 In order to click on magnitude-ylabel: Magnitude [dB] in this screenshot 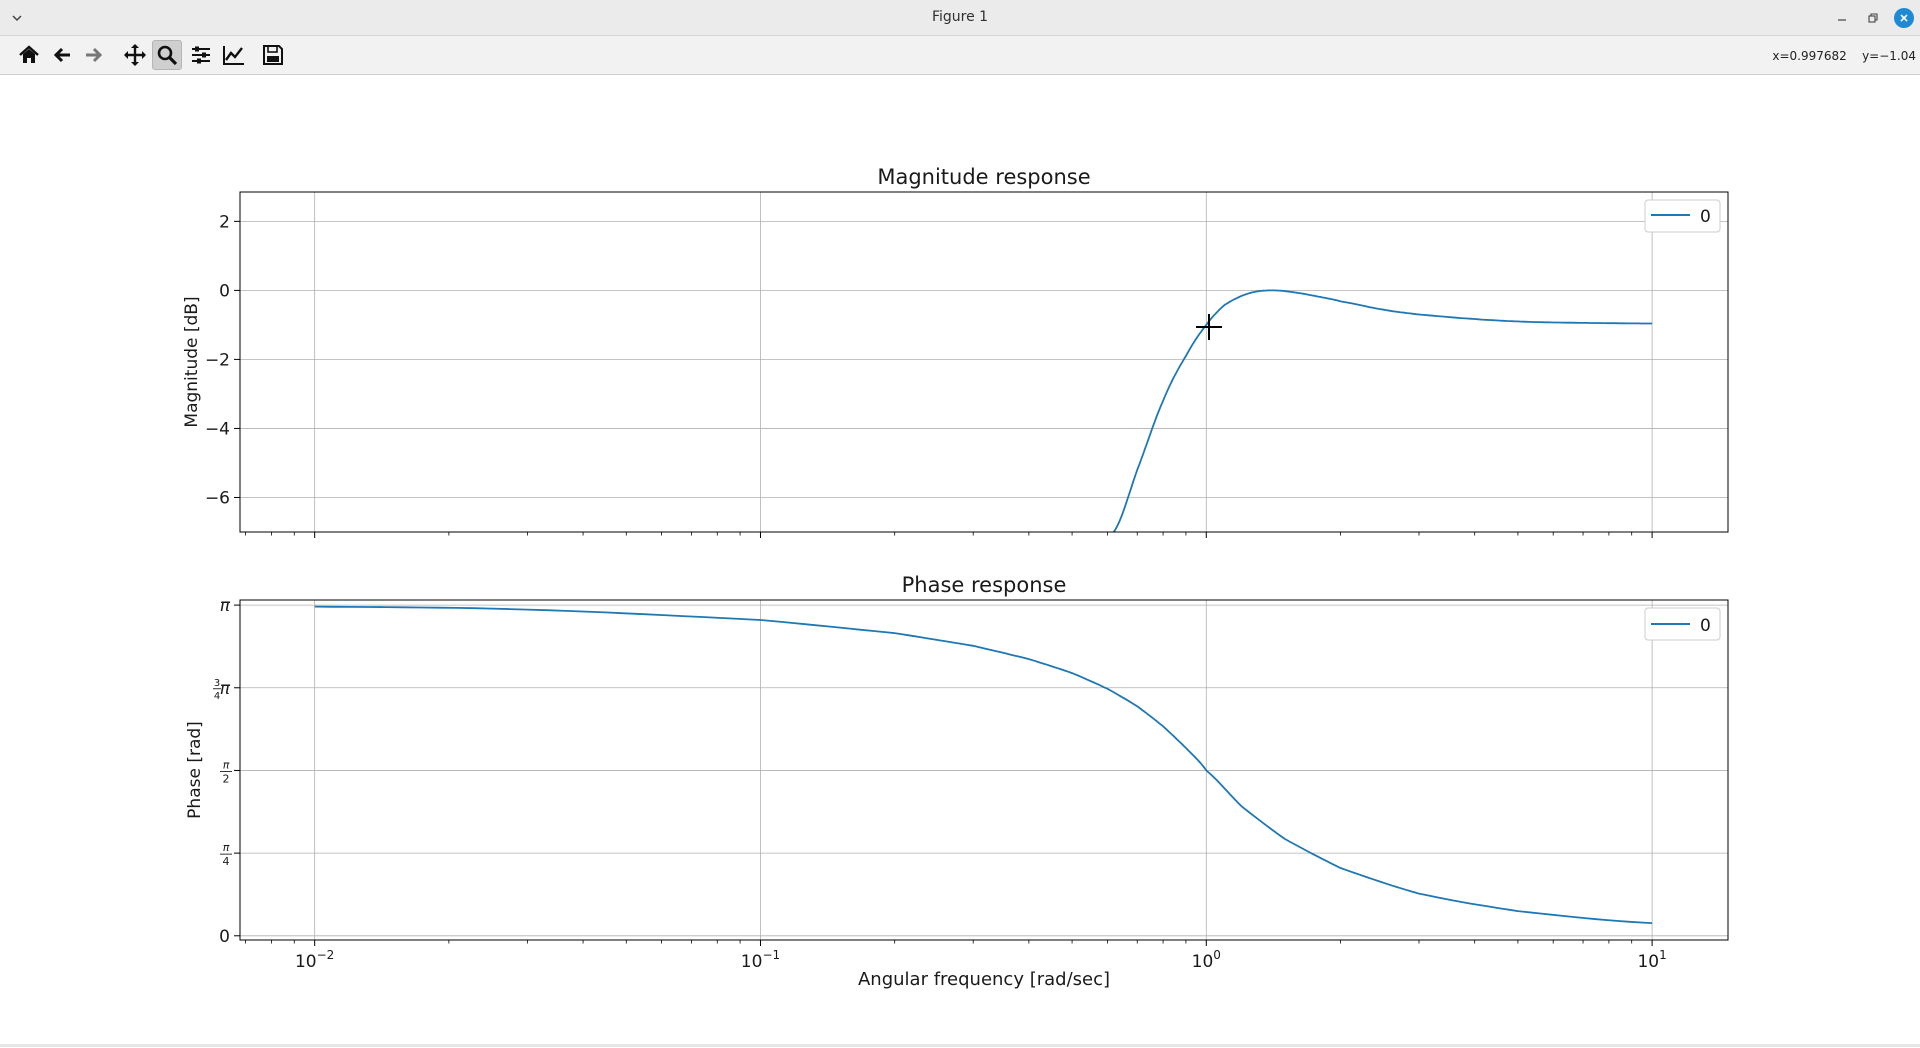, I will do `click(192, 361)`.